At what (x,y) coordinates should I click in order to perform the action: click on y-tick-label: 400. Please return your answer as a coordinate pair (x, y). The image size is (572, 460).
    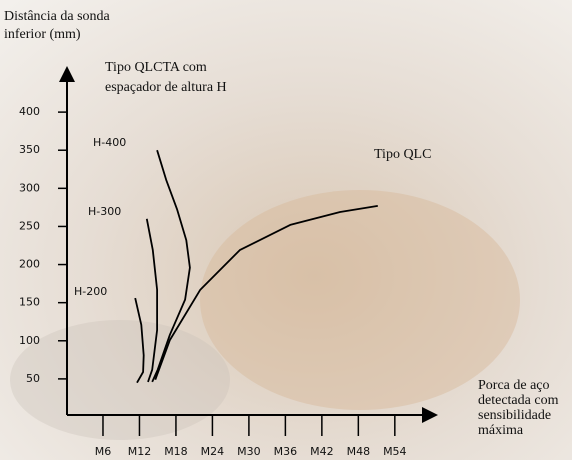
    Looking at the image, I should click on (29, 111).